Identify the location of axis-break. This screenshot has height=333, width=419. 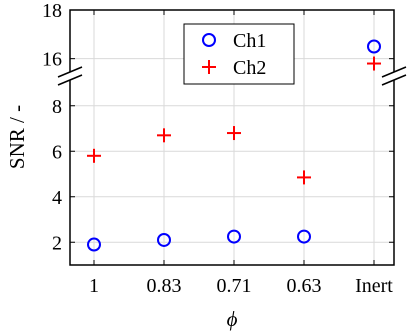
(232, 76).